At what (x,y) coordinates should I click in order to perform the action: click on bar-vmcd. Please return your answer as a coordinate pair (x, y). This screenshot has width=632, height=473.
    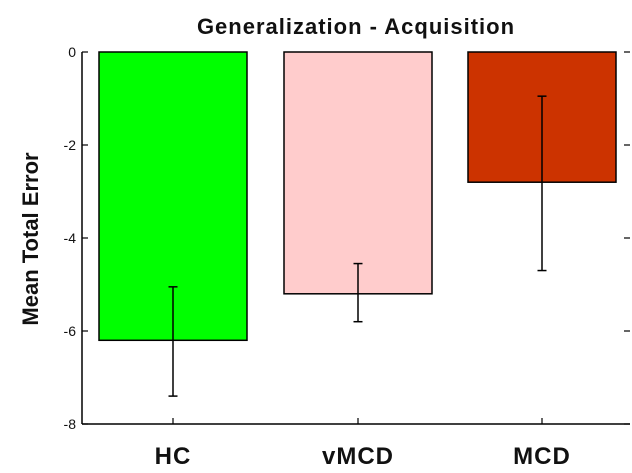
    Looking at the image, I should click on (358, 173).